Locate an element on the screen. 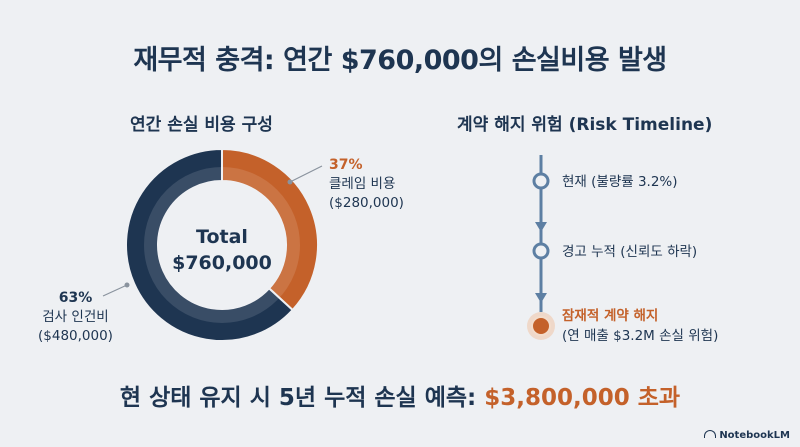 Image resolution: width=800 pixels, height=447 pixels. donut-chart is located at coordinates (222, 244).